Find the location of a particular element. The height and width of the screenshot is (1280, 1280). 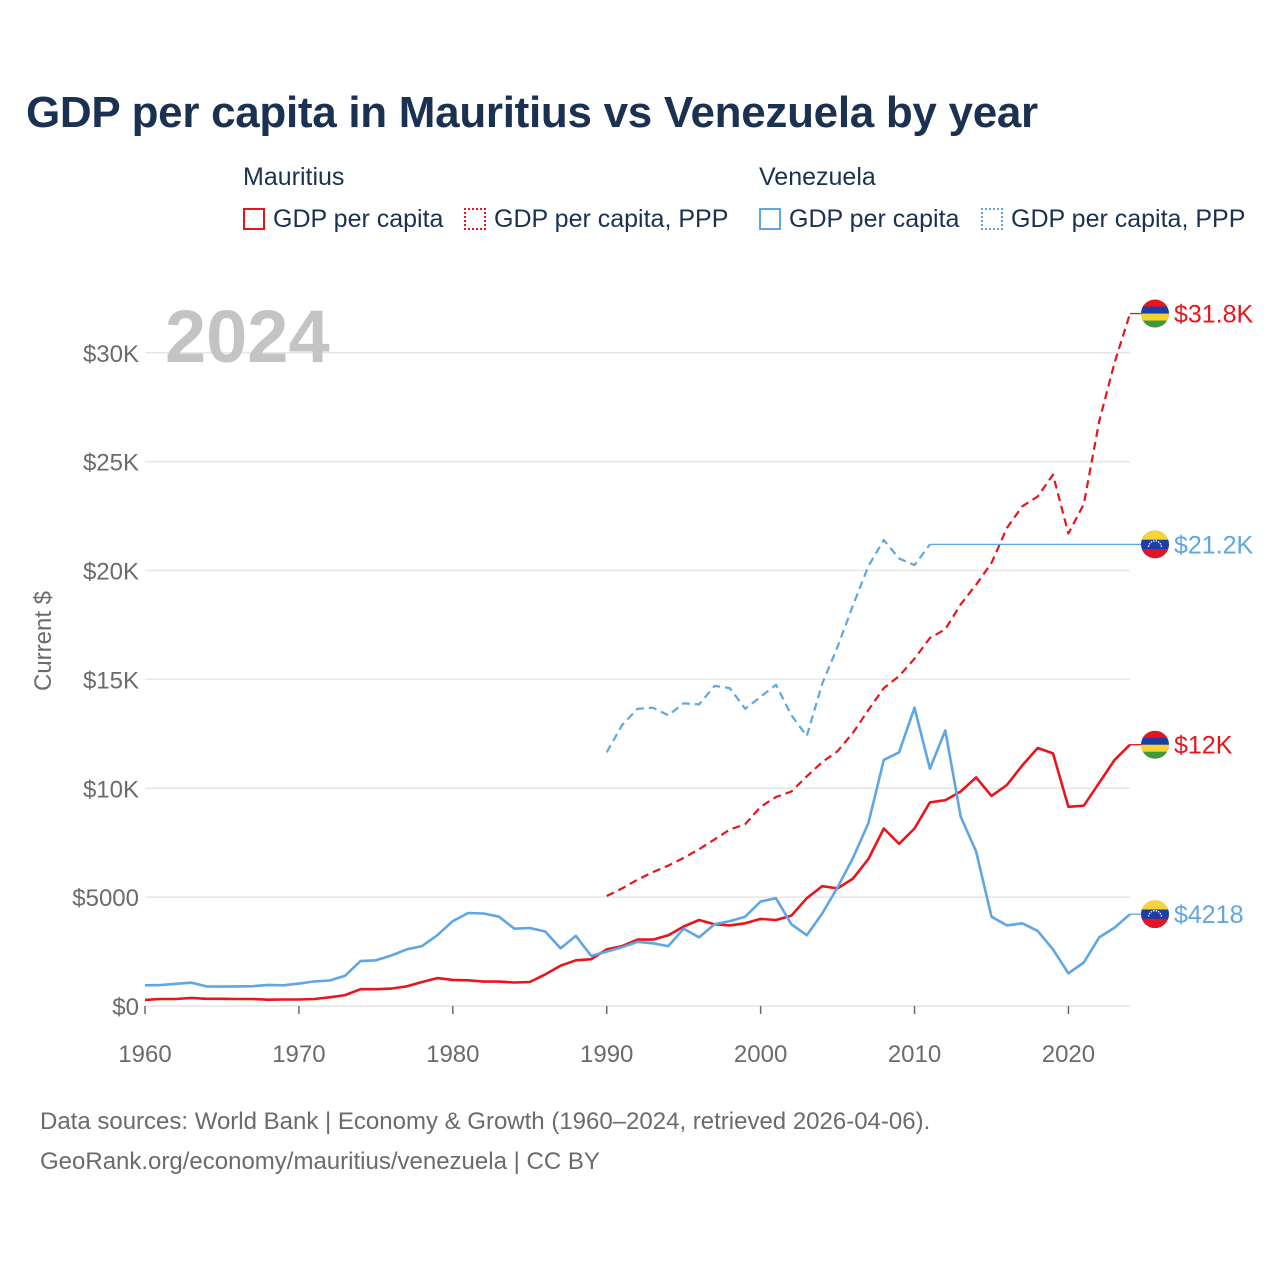

x-tick-label: 2020 is located at coordinates (1068, 1054).